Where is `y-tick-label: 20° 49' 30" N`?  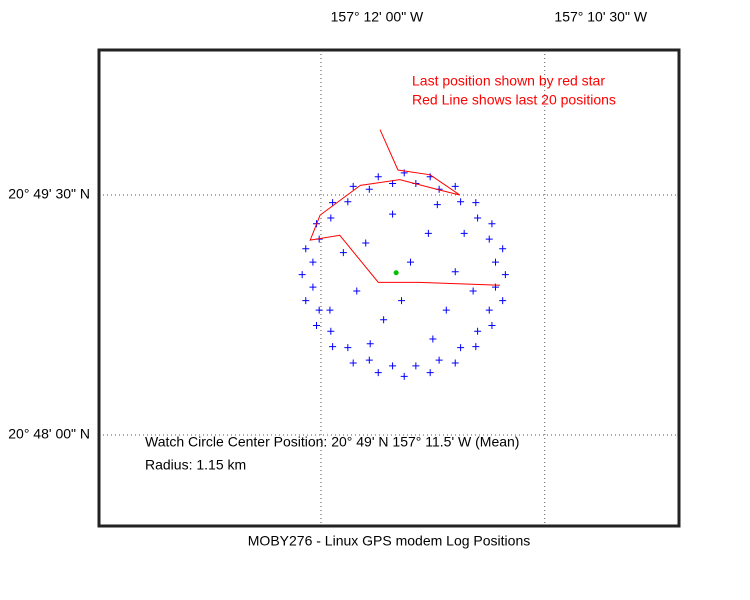
y-tick-label: 20° 49' 30" N is located at coordinates (49, 194).